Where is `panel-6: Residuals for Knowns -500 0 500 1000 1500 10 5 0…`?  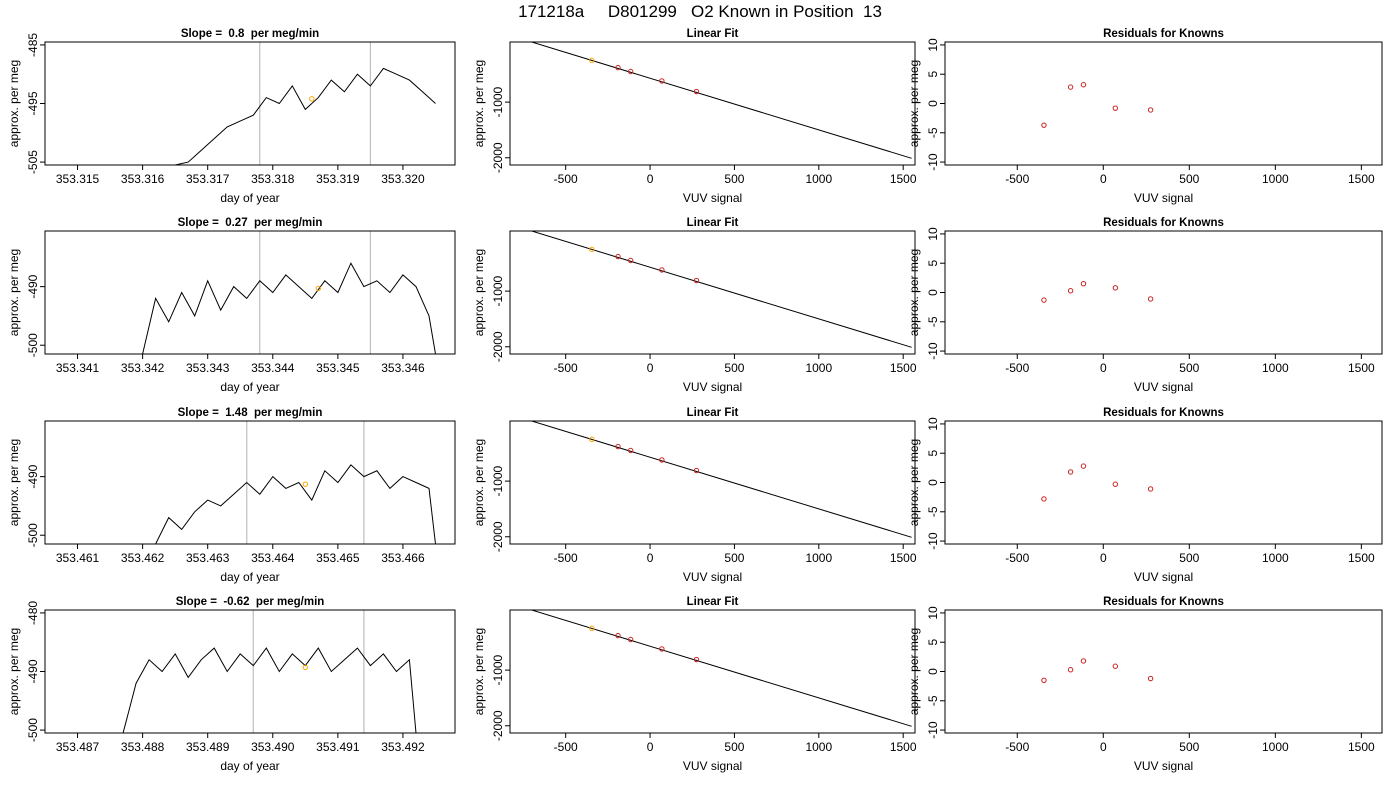
panel-6: Residuals for Knowns -500 0 500 1000 1500 10 5 0… is located at coordinates (1145, 305).